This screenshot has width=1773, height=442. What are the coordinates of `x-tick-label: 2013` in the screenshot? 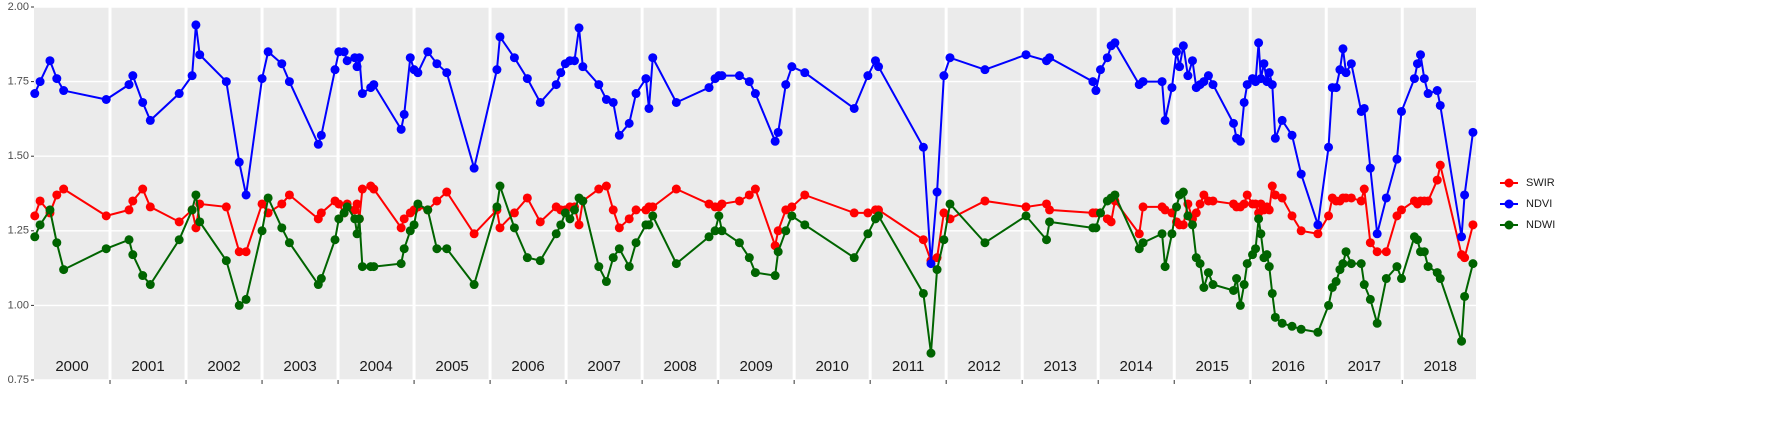 It's located at (1060, 366).